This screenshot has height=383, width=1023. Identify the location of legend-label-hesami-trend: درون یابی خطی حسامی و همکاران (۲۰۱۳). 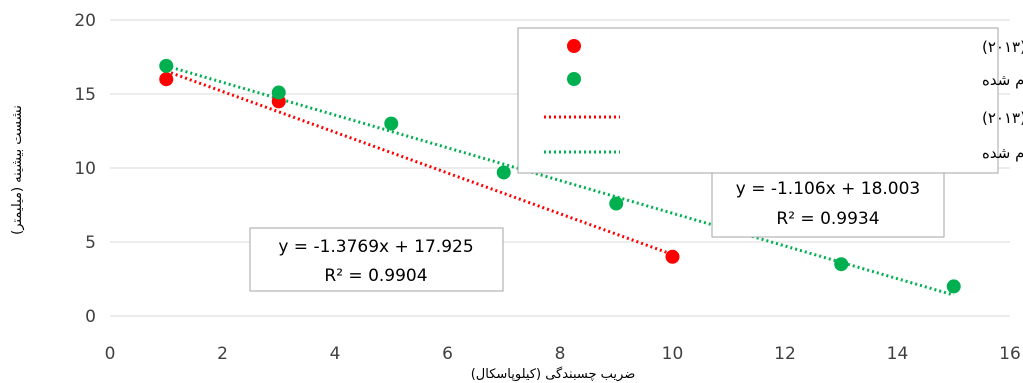
(1002, 118).